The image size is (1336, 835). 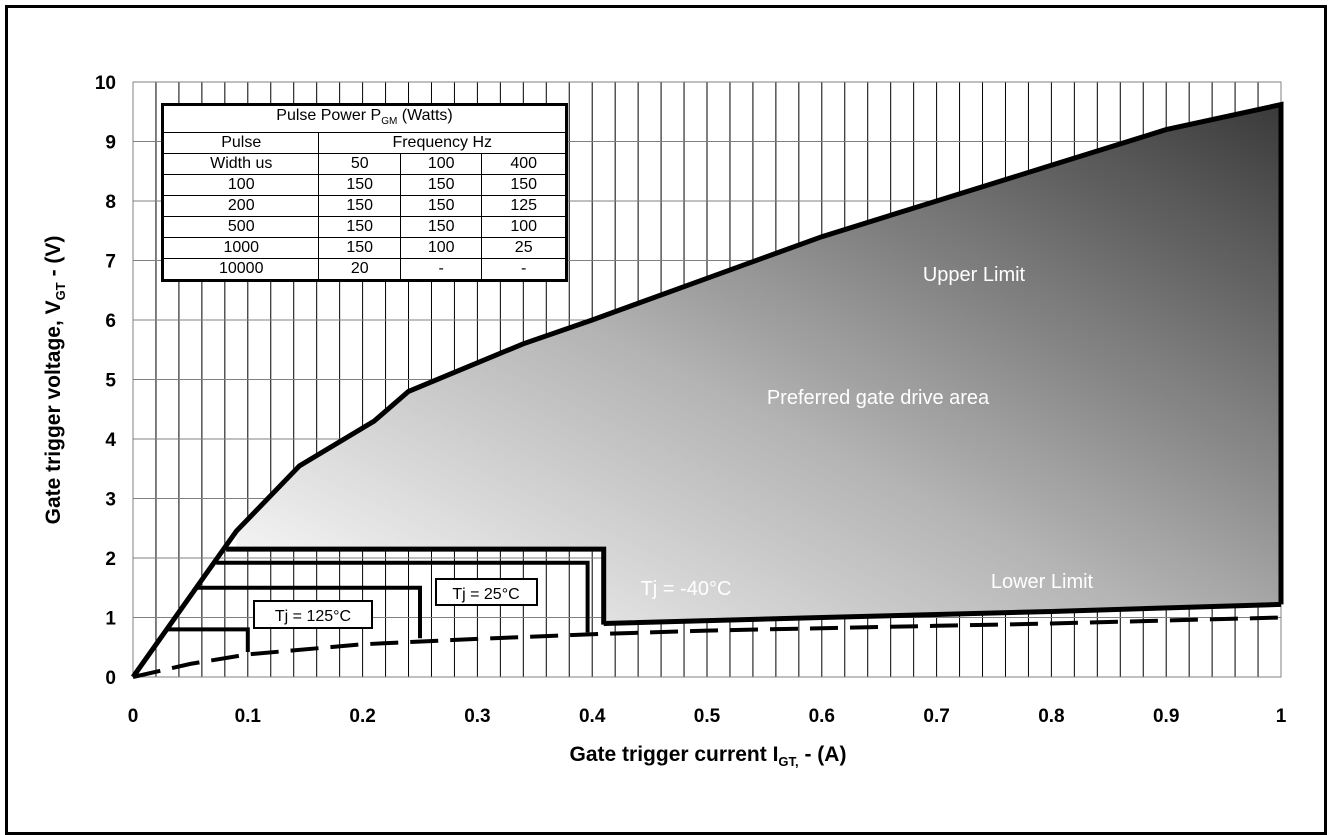 What do you see at coordinates (105, 83) in the screenshot?
I see `y-tick-label: 10` at bounding box center [105, 83].